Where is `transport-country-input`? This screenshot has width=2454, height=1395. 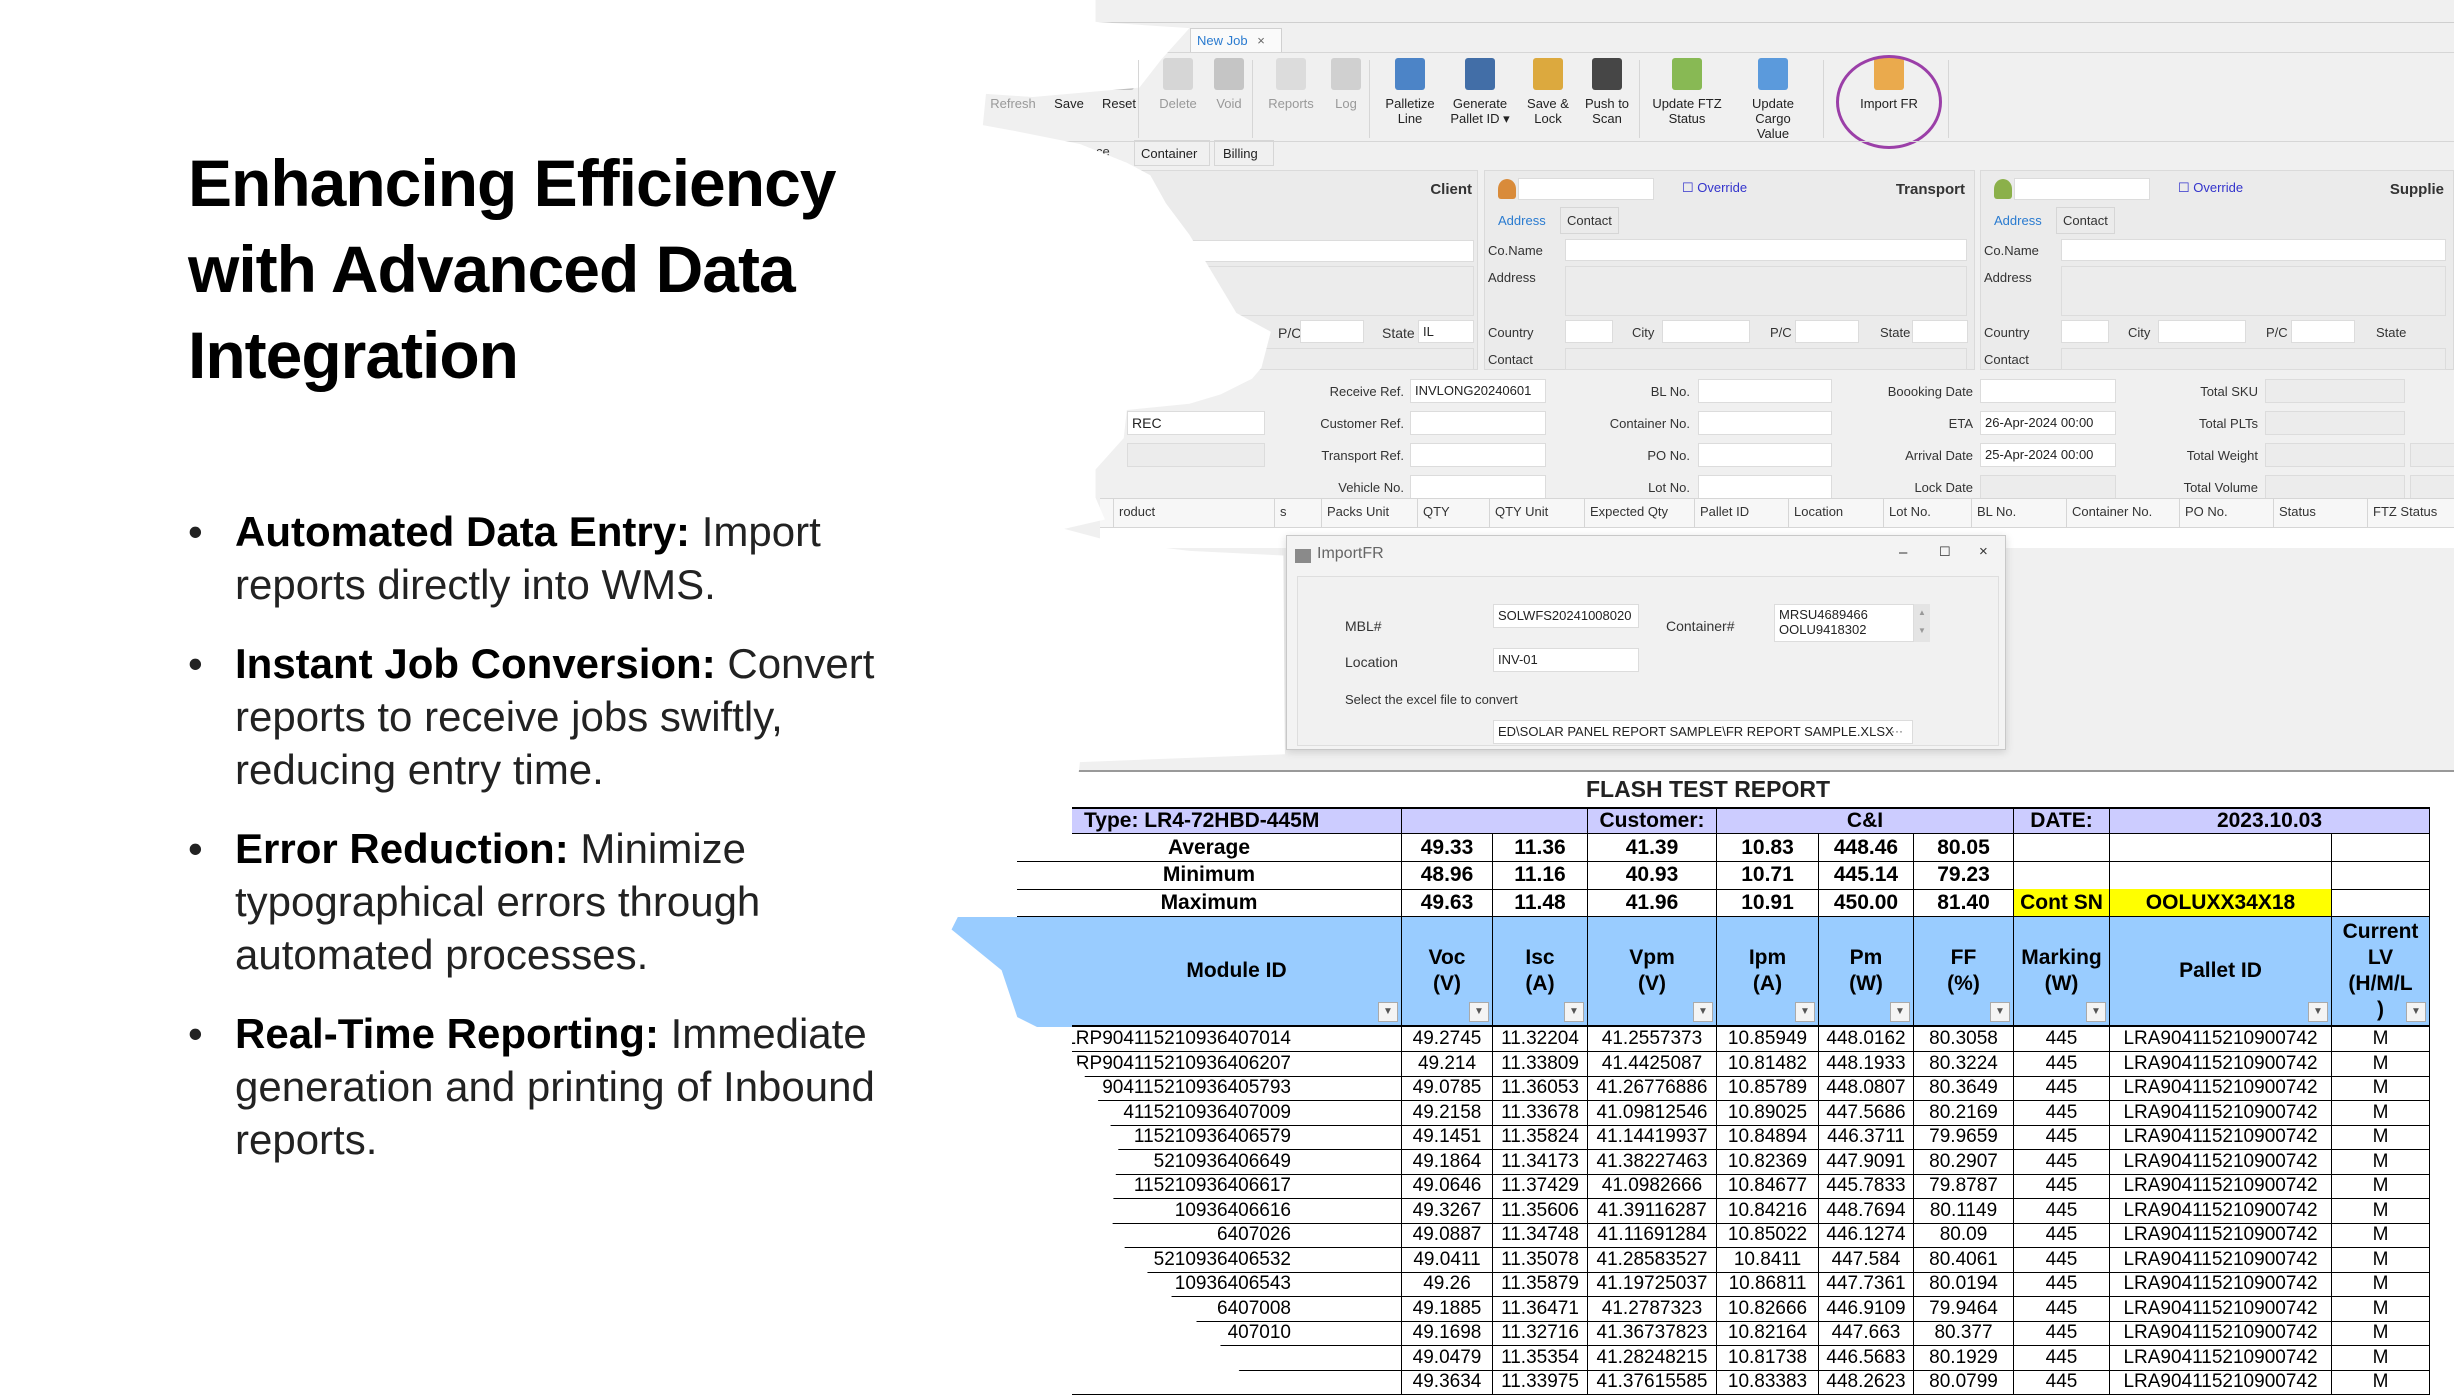
transport-country-input is located at coordinates (1589, 331).